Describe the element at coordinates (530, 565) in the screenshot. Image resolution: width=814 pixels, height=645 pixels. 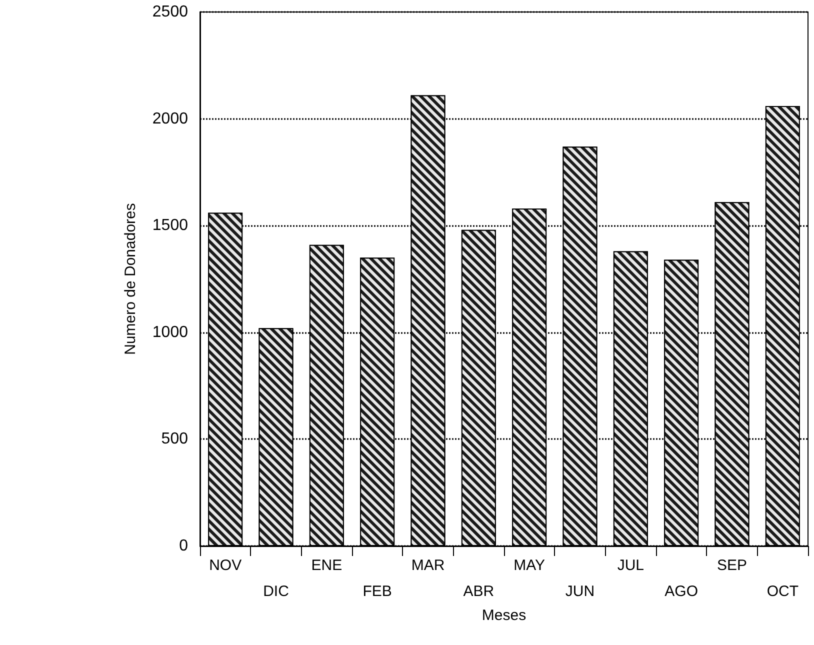
I see `x-tick-label: MAY` at that location.